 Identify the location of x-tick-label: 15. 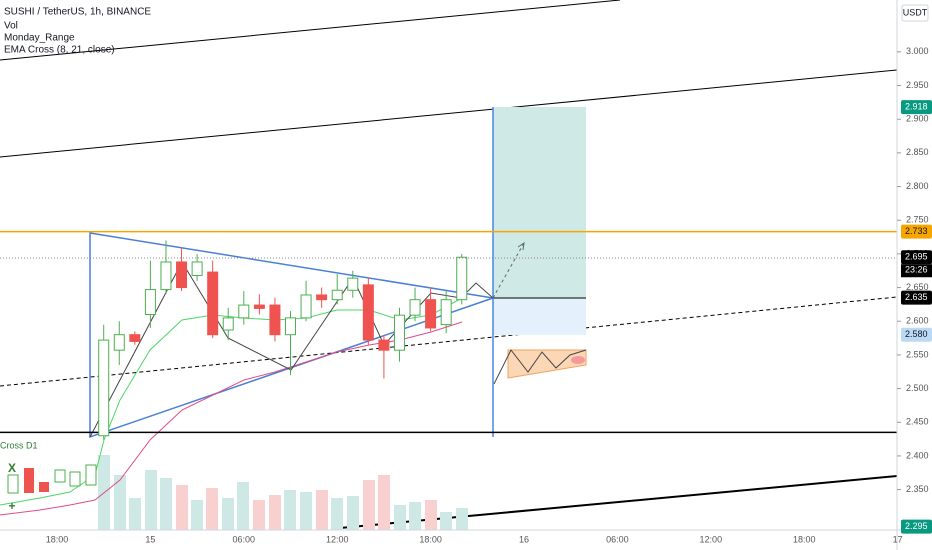
(150, 539).